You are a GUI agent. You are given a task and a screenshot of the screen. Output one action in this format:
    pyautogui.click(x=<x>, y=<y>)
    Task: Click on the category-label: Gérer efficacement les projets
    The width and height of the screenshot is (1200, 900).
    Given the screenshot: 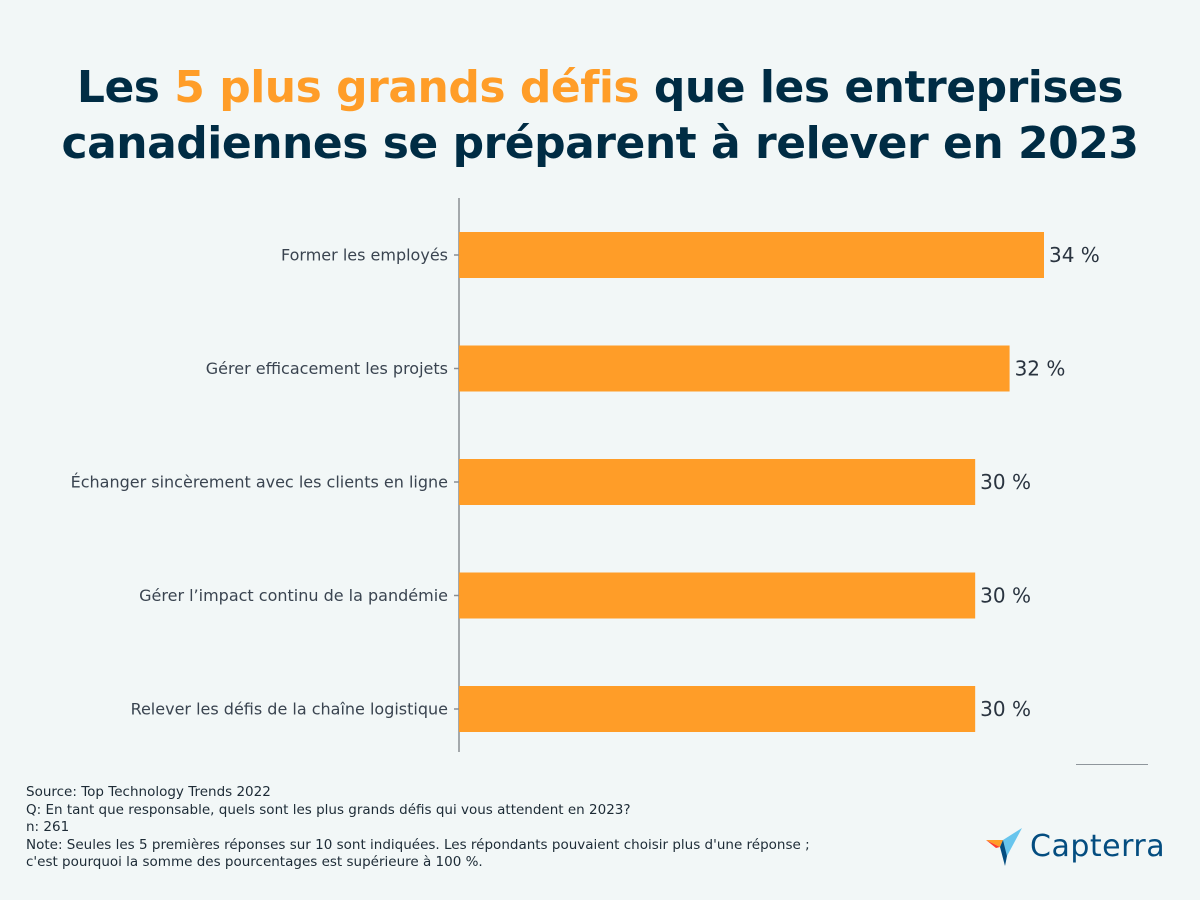 What is the action you would take?
    pyautogui.click(x=327, y=368)
    